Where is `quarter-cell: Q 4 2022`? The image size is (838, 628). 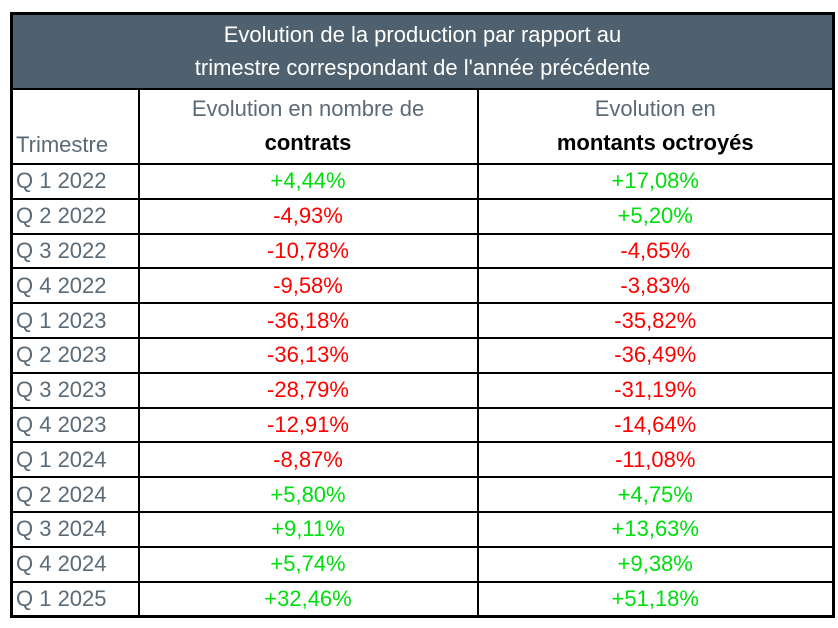 quarter-cell: Q 4 2022 is located at coordinates (75, 286).